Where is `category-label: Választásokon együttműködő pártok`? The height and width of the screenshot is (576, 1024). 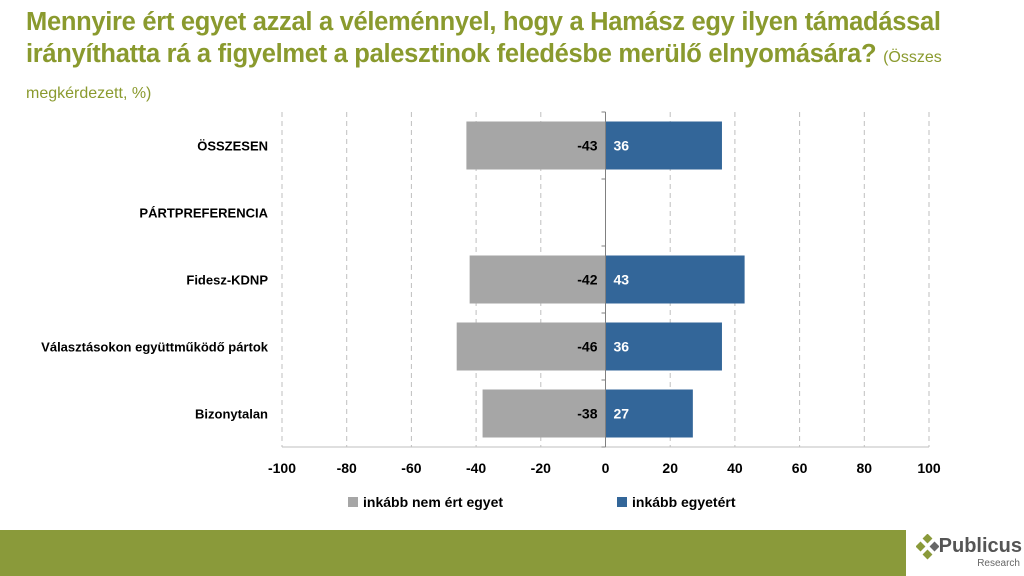 category-label: Választásokon együttműködő pártok is located at coordinates (155, 347).